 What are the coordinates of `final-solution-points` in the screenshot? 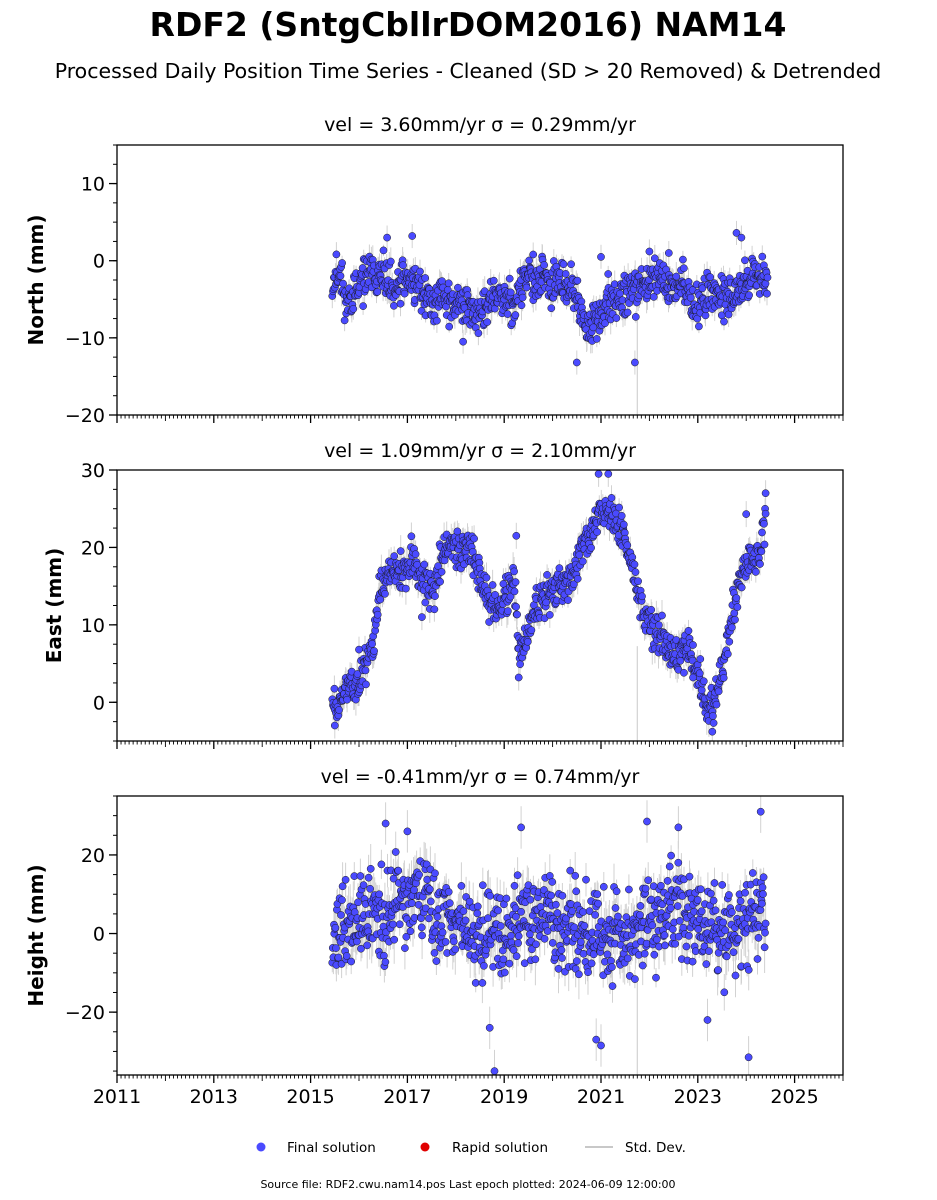 It's located at (550, 298).